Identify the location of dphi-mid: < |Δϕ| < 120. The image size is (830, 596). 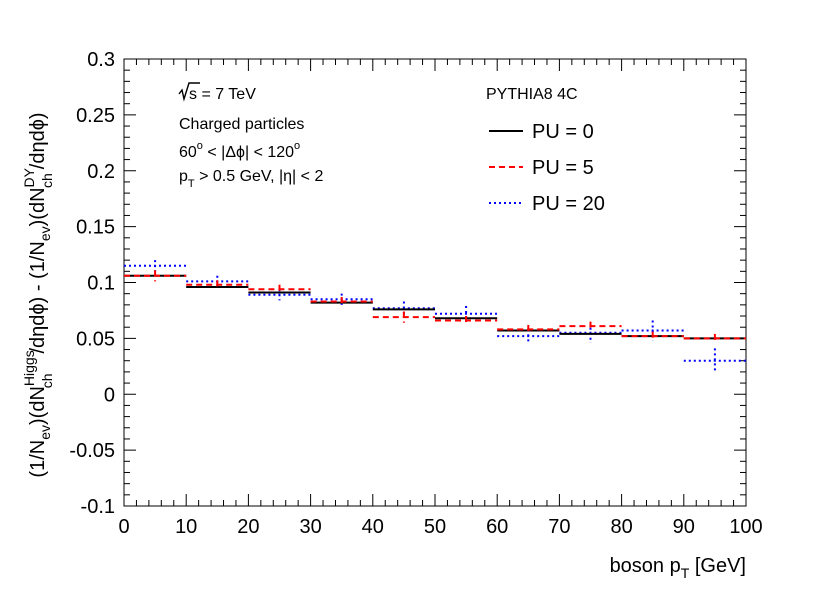
(248, 152).